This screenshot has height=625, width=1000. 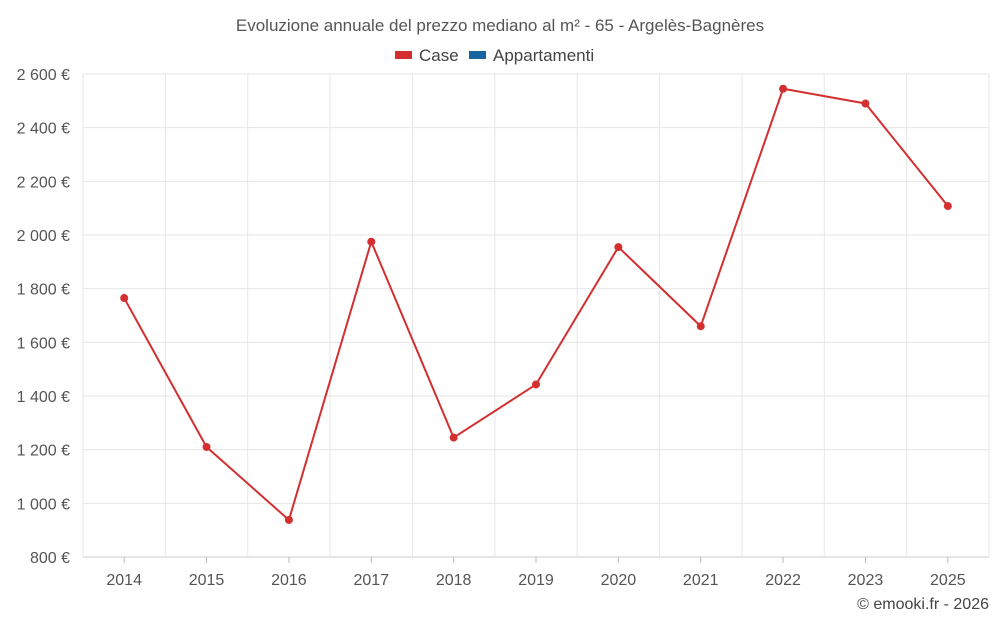 I want to click on x-tick-label: 2020, so click(x=619, y=580).